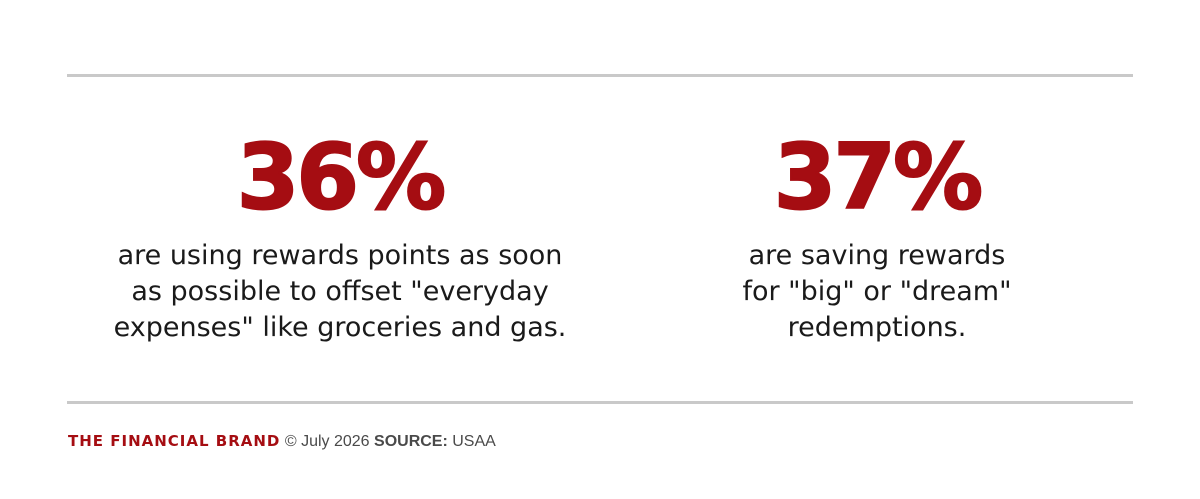  I want to click on top-divider, so click(600, 75).